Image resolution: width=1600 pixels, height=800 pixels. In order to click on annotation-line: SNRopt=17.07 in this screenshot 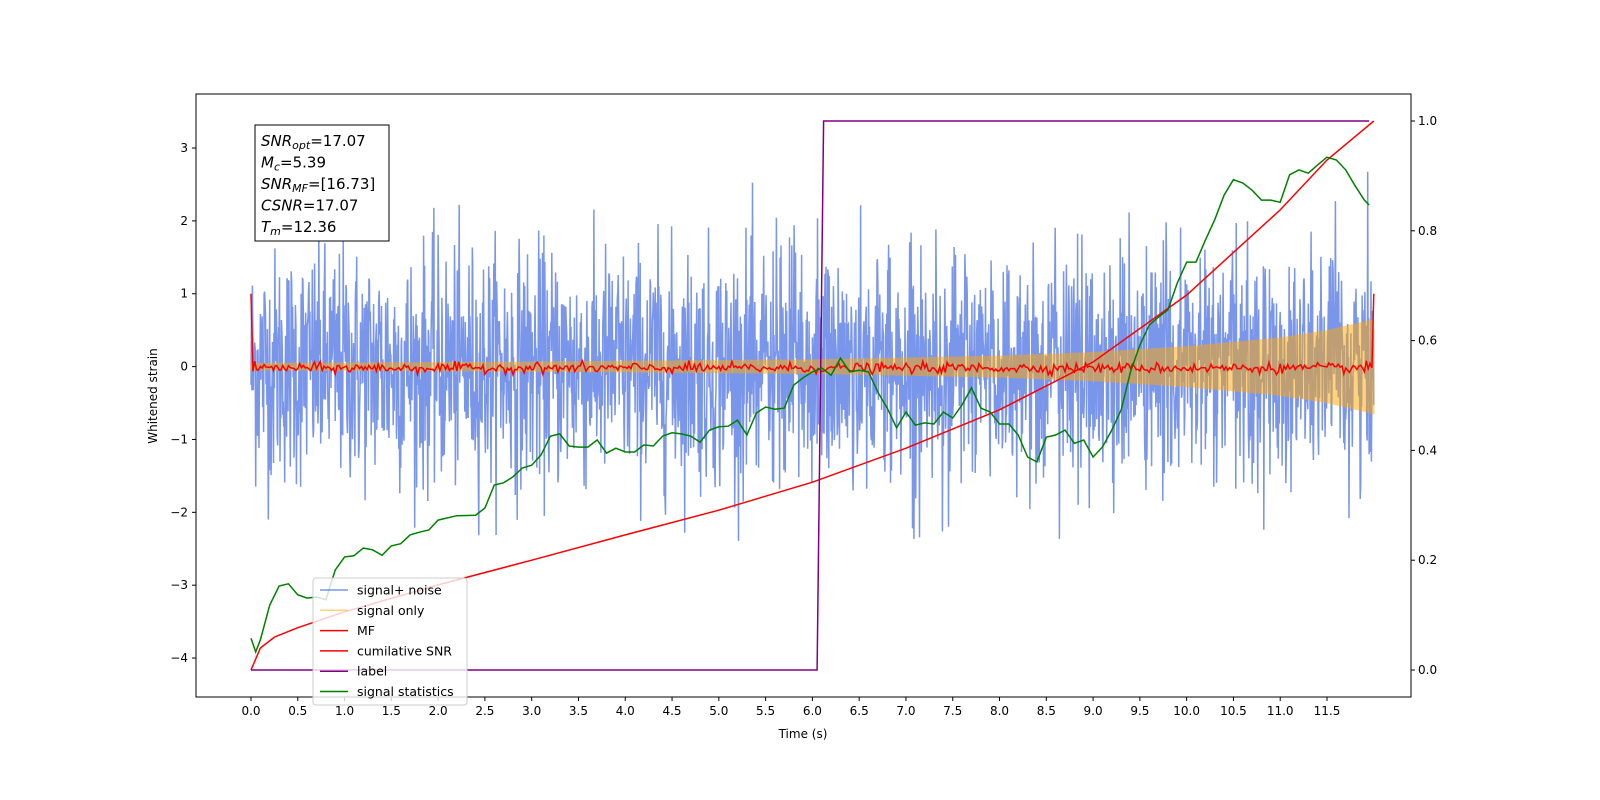, I will do `click(313, 142)`.